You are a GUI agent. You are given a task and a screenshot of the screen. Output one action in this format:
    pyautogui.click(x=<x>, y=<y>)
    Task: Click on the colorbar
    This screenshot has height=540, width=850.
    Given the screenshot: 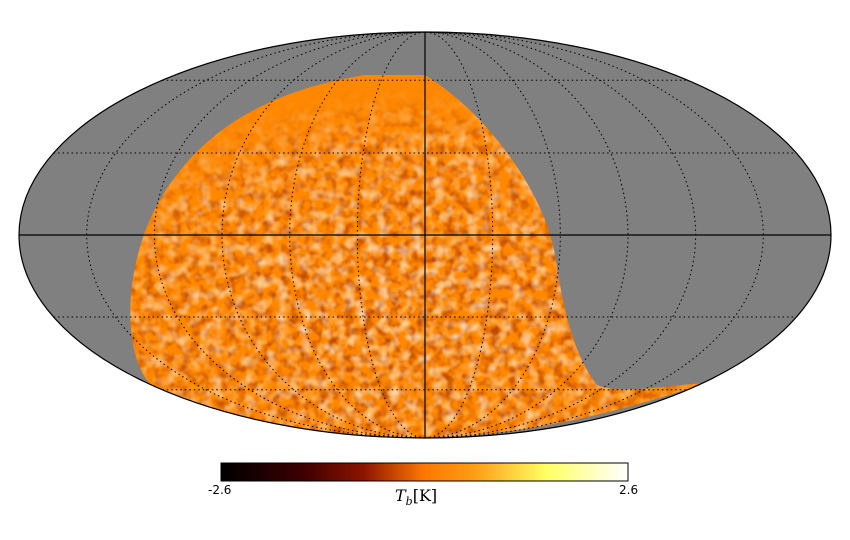 What is the action you would take?
    pyautogui.click(x=424, y=472)
    